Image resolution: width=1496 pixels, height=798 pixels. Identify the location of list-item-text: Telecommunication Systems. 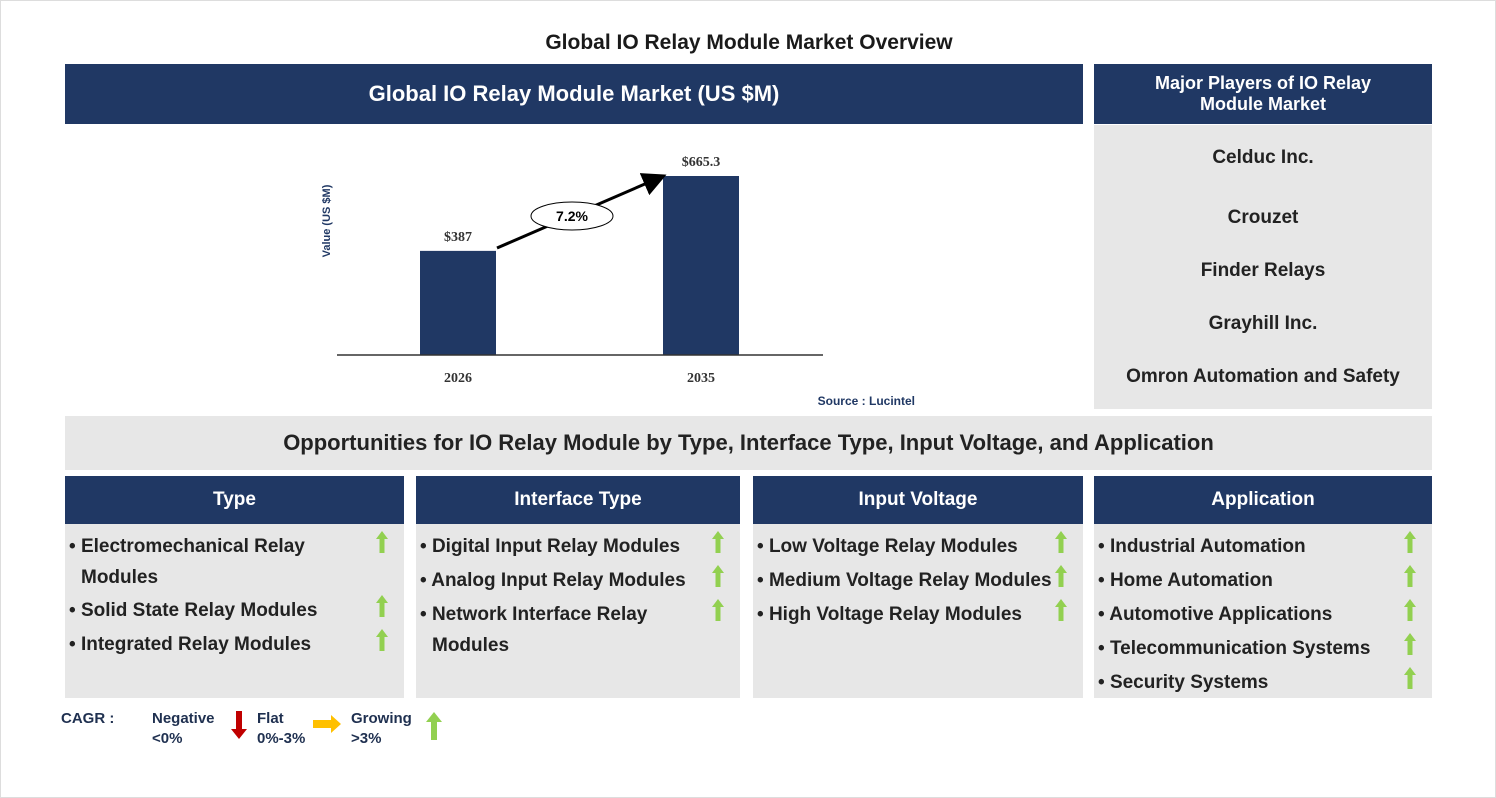
(1240, 648).